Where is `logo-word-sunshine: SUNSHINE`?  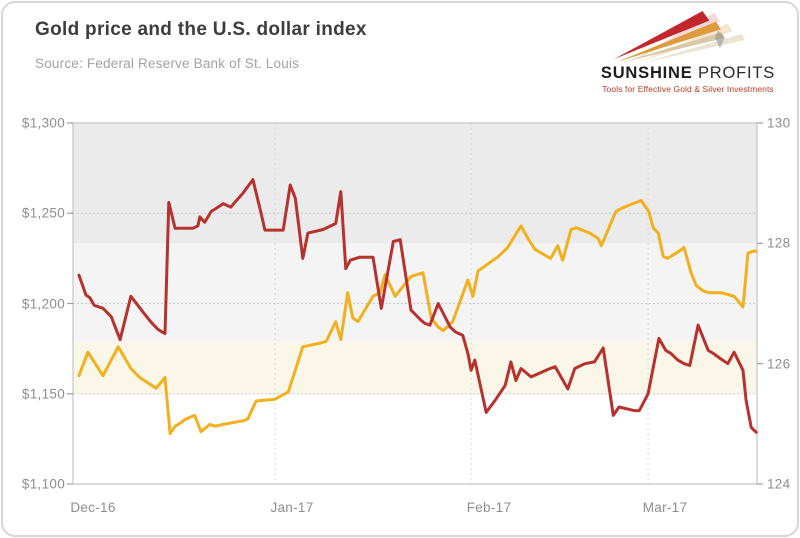
logo-word-sunshine: SUNSHINE is located at coordinates (646, 73).